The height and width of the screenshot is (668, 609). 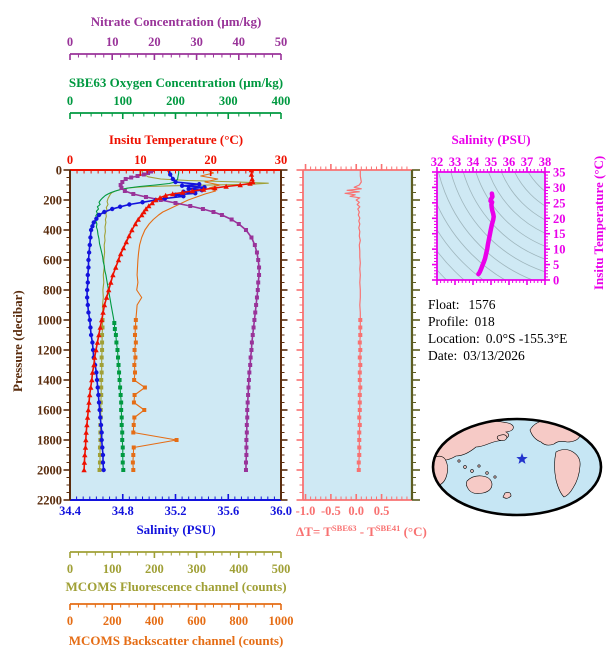 I want to click on svg-text: 33, so click(x=455, y=162).